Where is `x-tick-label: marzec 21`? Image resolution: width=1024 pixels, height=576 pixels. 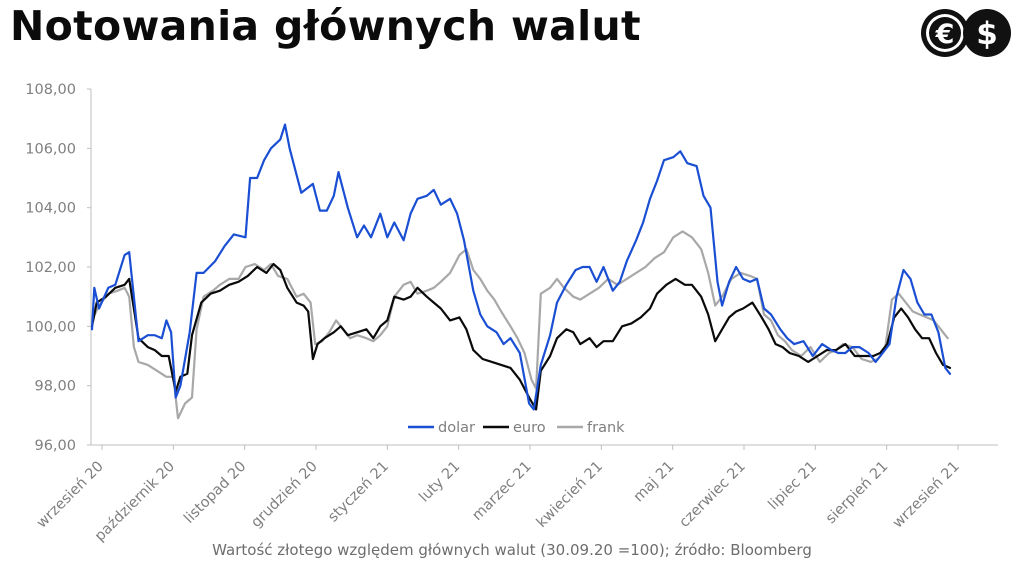 x-tick-label: marzec 21 is located at coordinates (501, 491).